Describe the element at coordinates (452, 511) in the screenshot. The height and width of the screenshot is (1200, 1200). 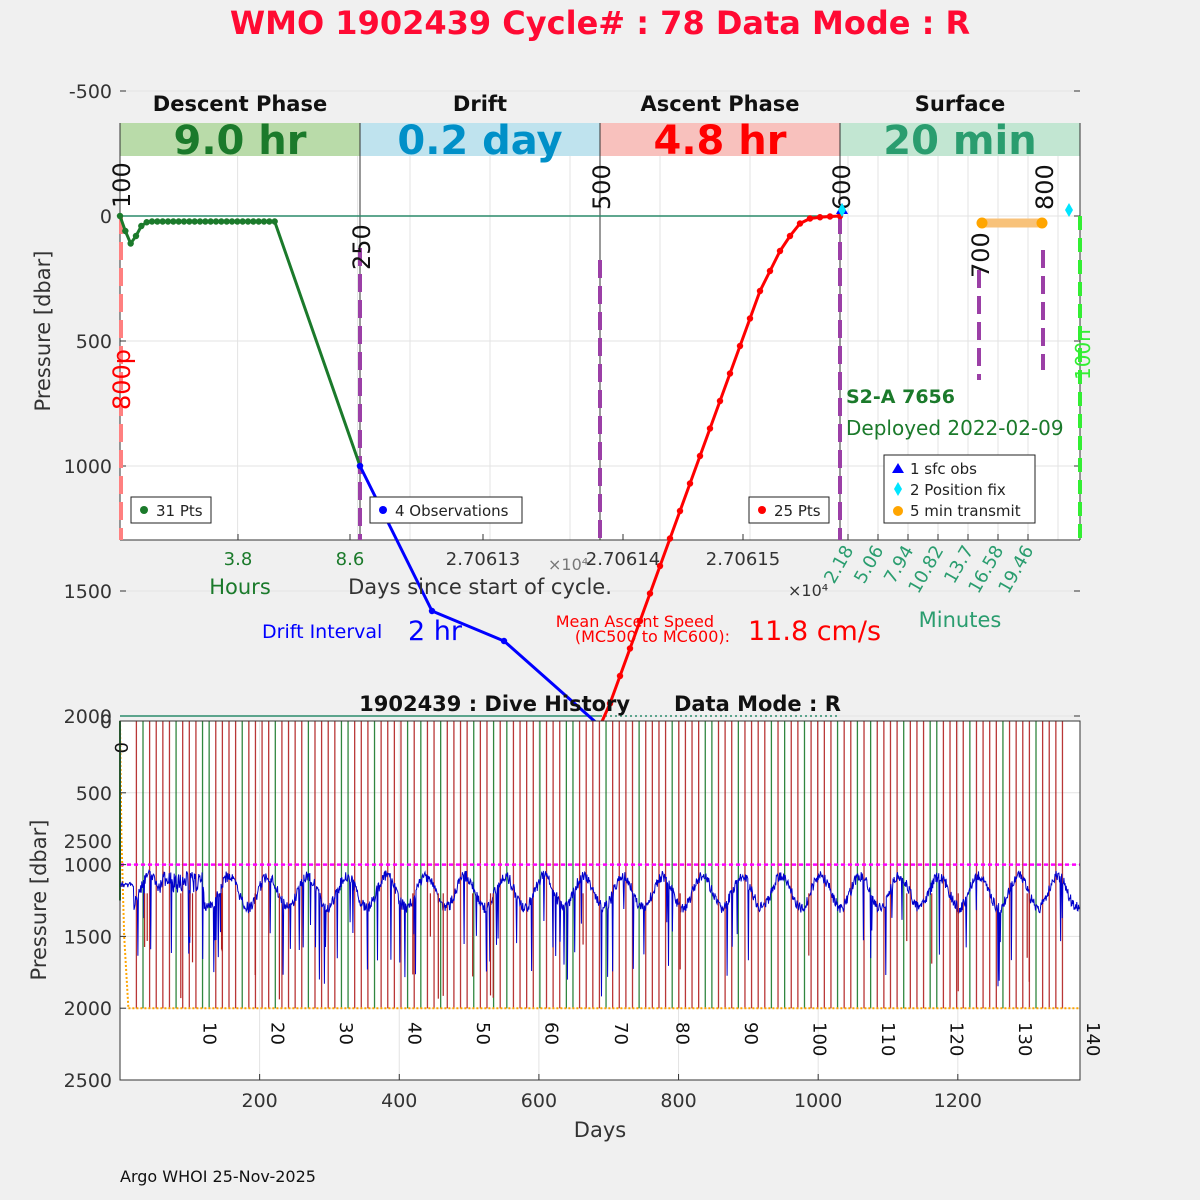
I see `drift-legend-label: 4 Observations` at that location.